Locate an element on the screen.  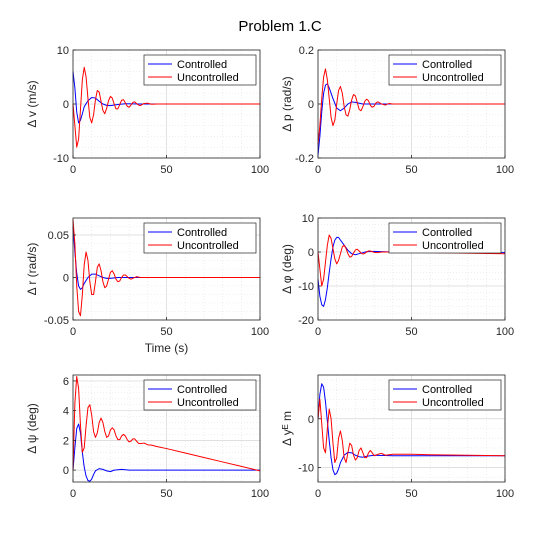
y-tick-label: 2 is located at coordinates (66, 441).